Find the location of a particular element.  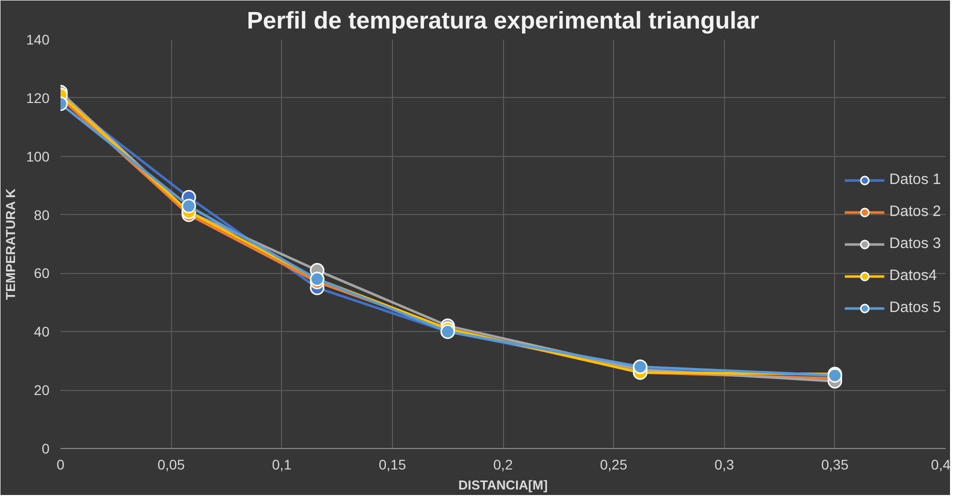

x-tick-label: 0,15 is located at coordinates (392, 464).